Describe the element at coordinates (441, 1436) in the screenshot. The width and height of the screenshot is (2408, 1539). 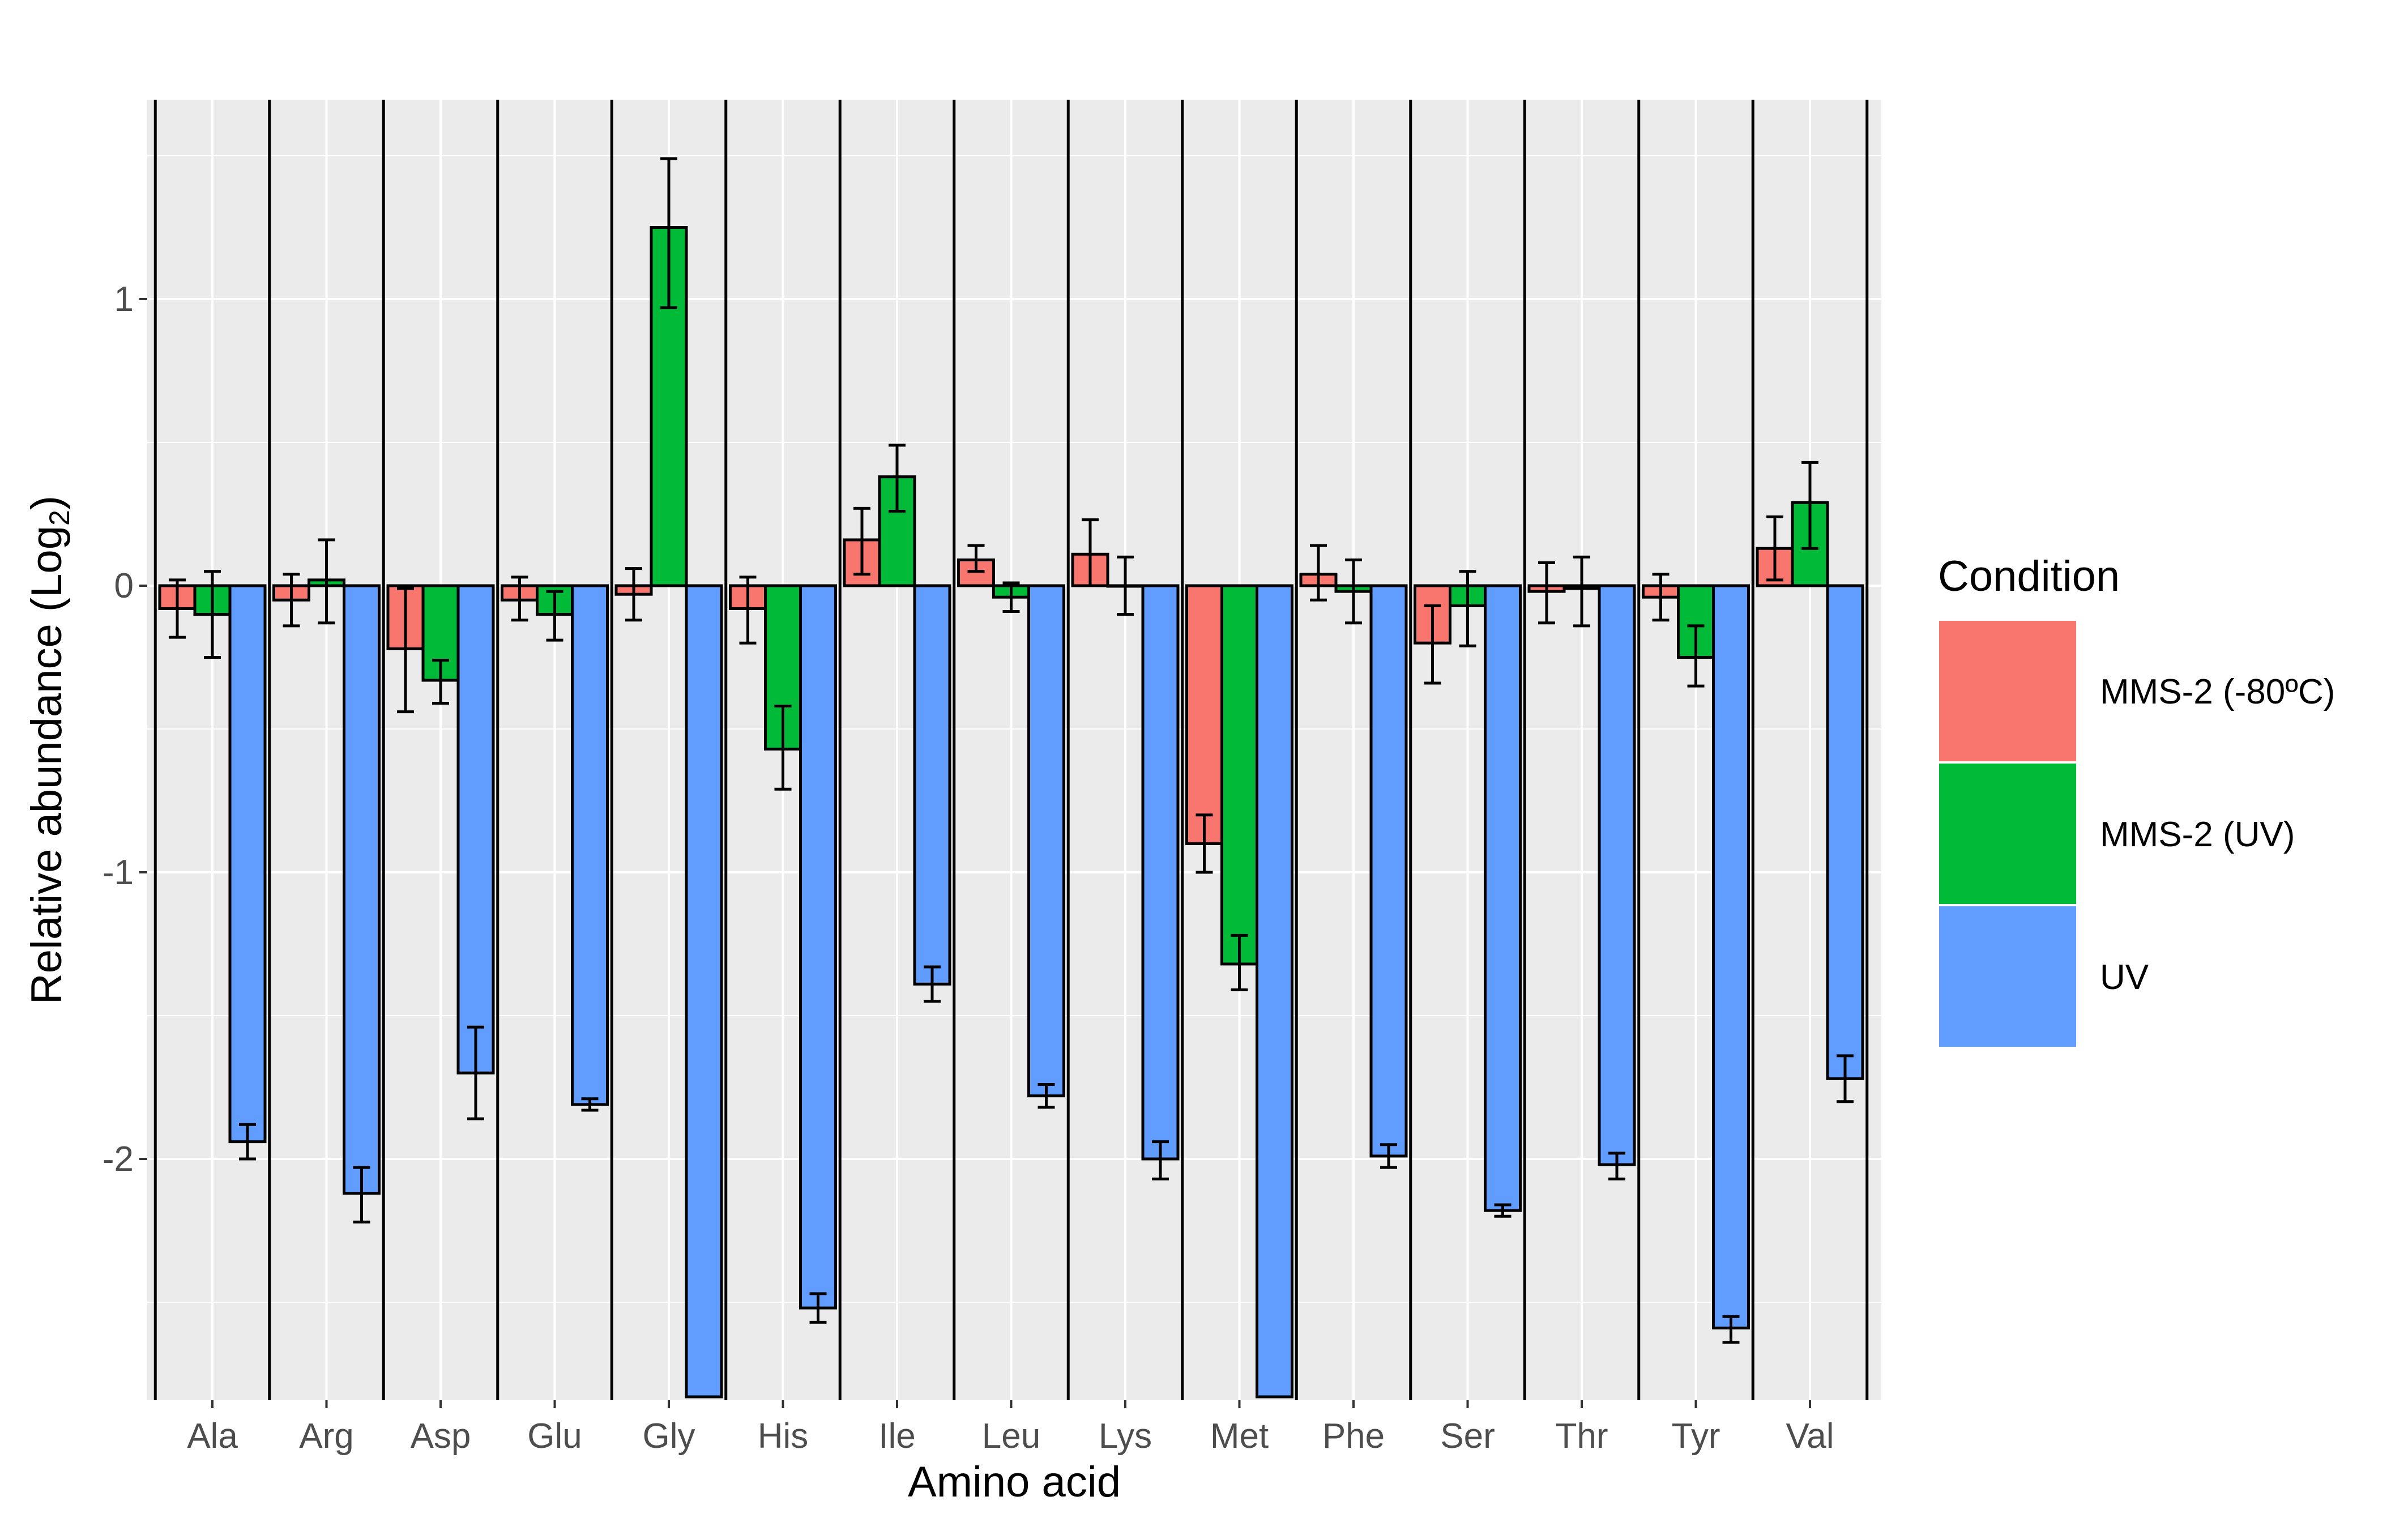
I see `x-tick-label: Asp` at that location.